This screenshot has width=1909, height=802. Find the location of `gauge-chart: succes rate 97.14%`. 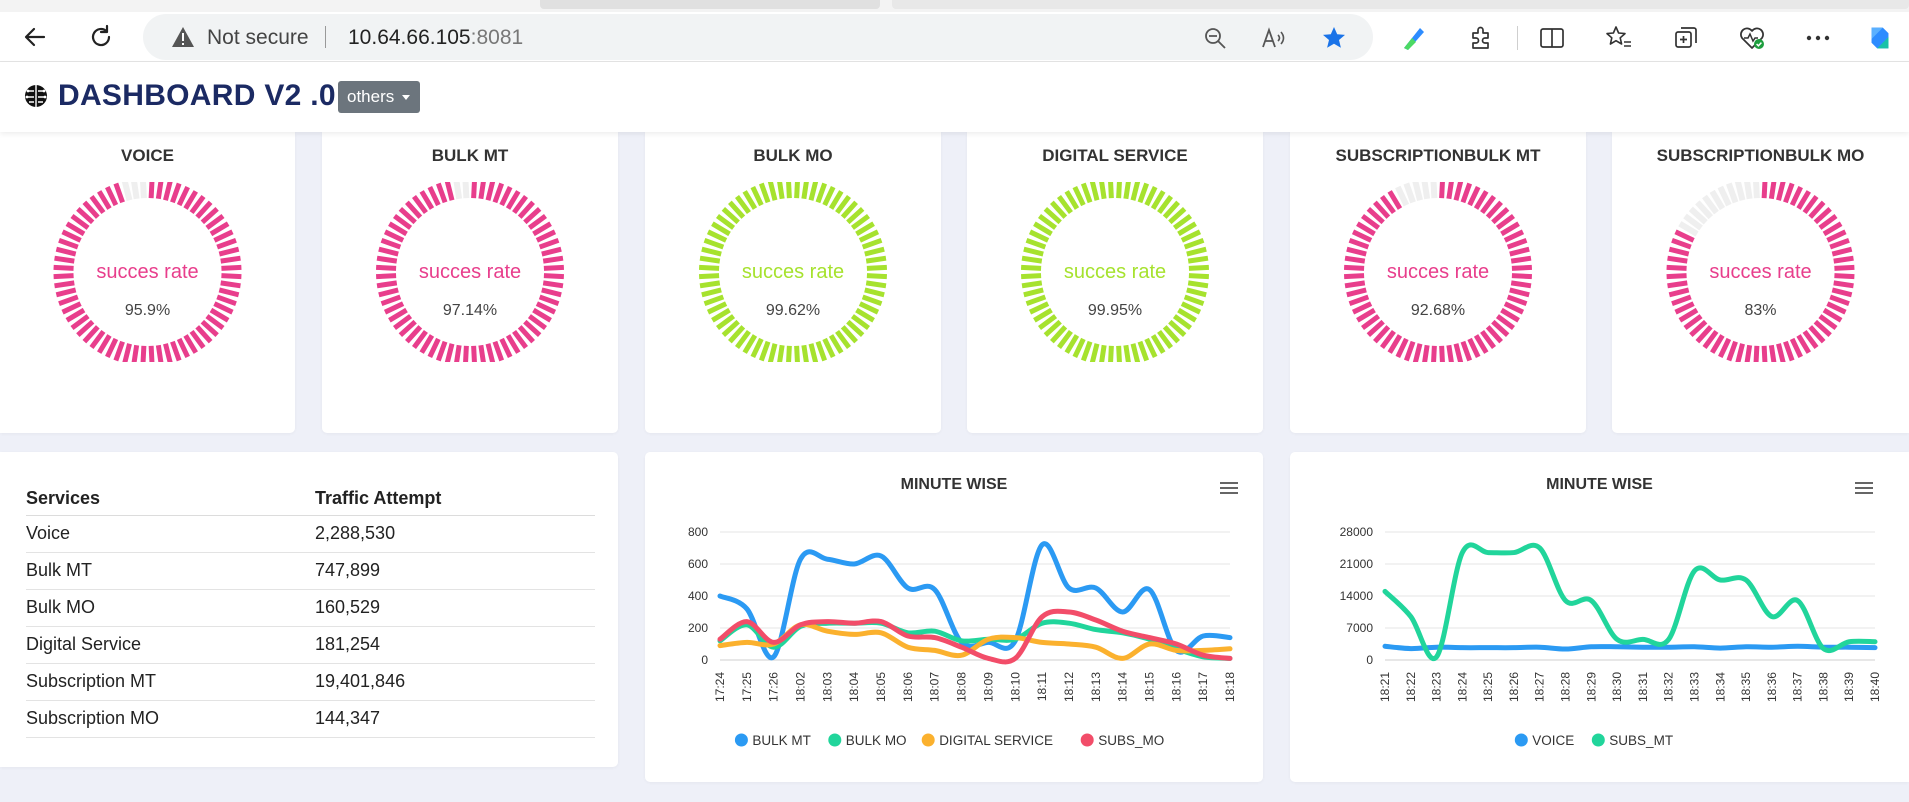

gauge-chart: succes rate 97.14% is located at coordinates (470, 272).